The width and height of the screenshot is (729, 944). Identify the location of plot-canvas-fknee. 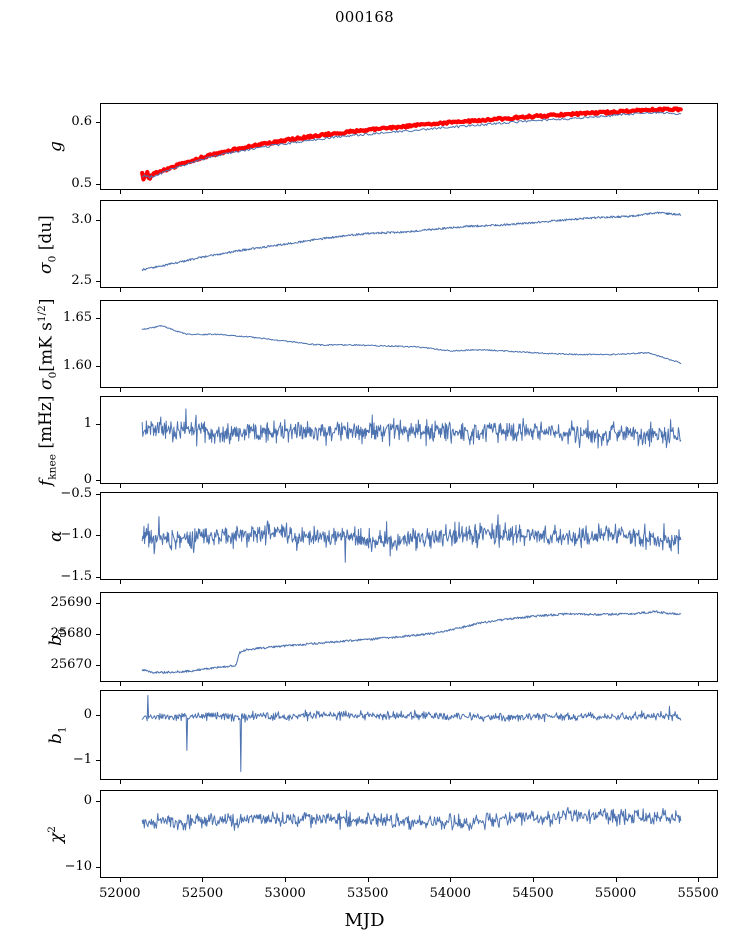
(411, 428).